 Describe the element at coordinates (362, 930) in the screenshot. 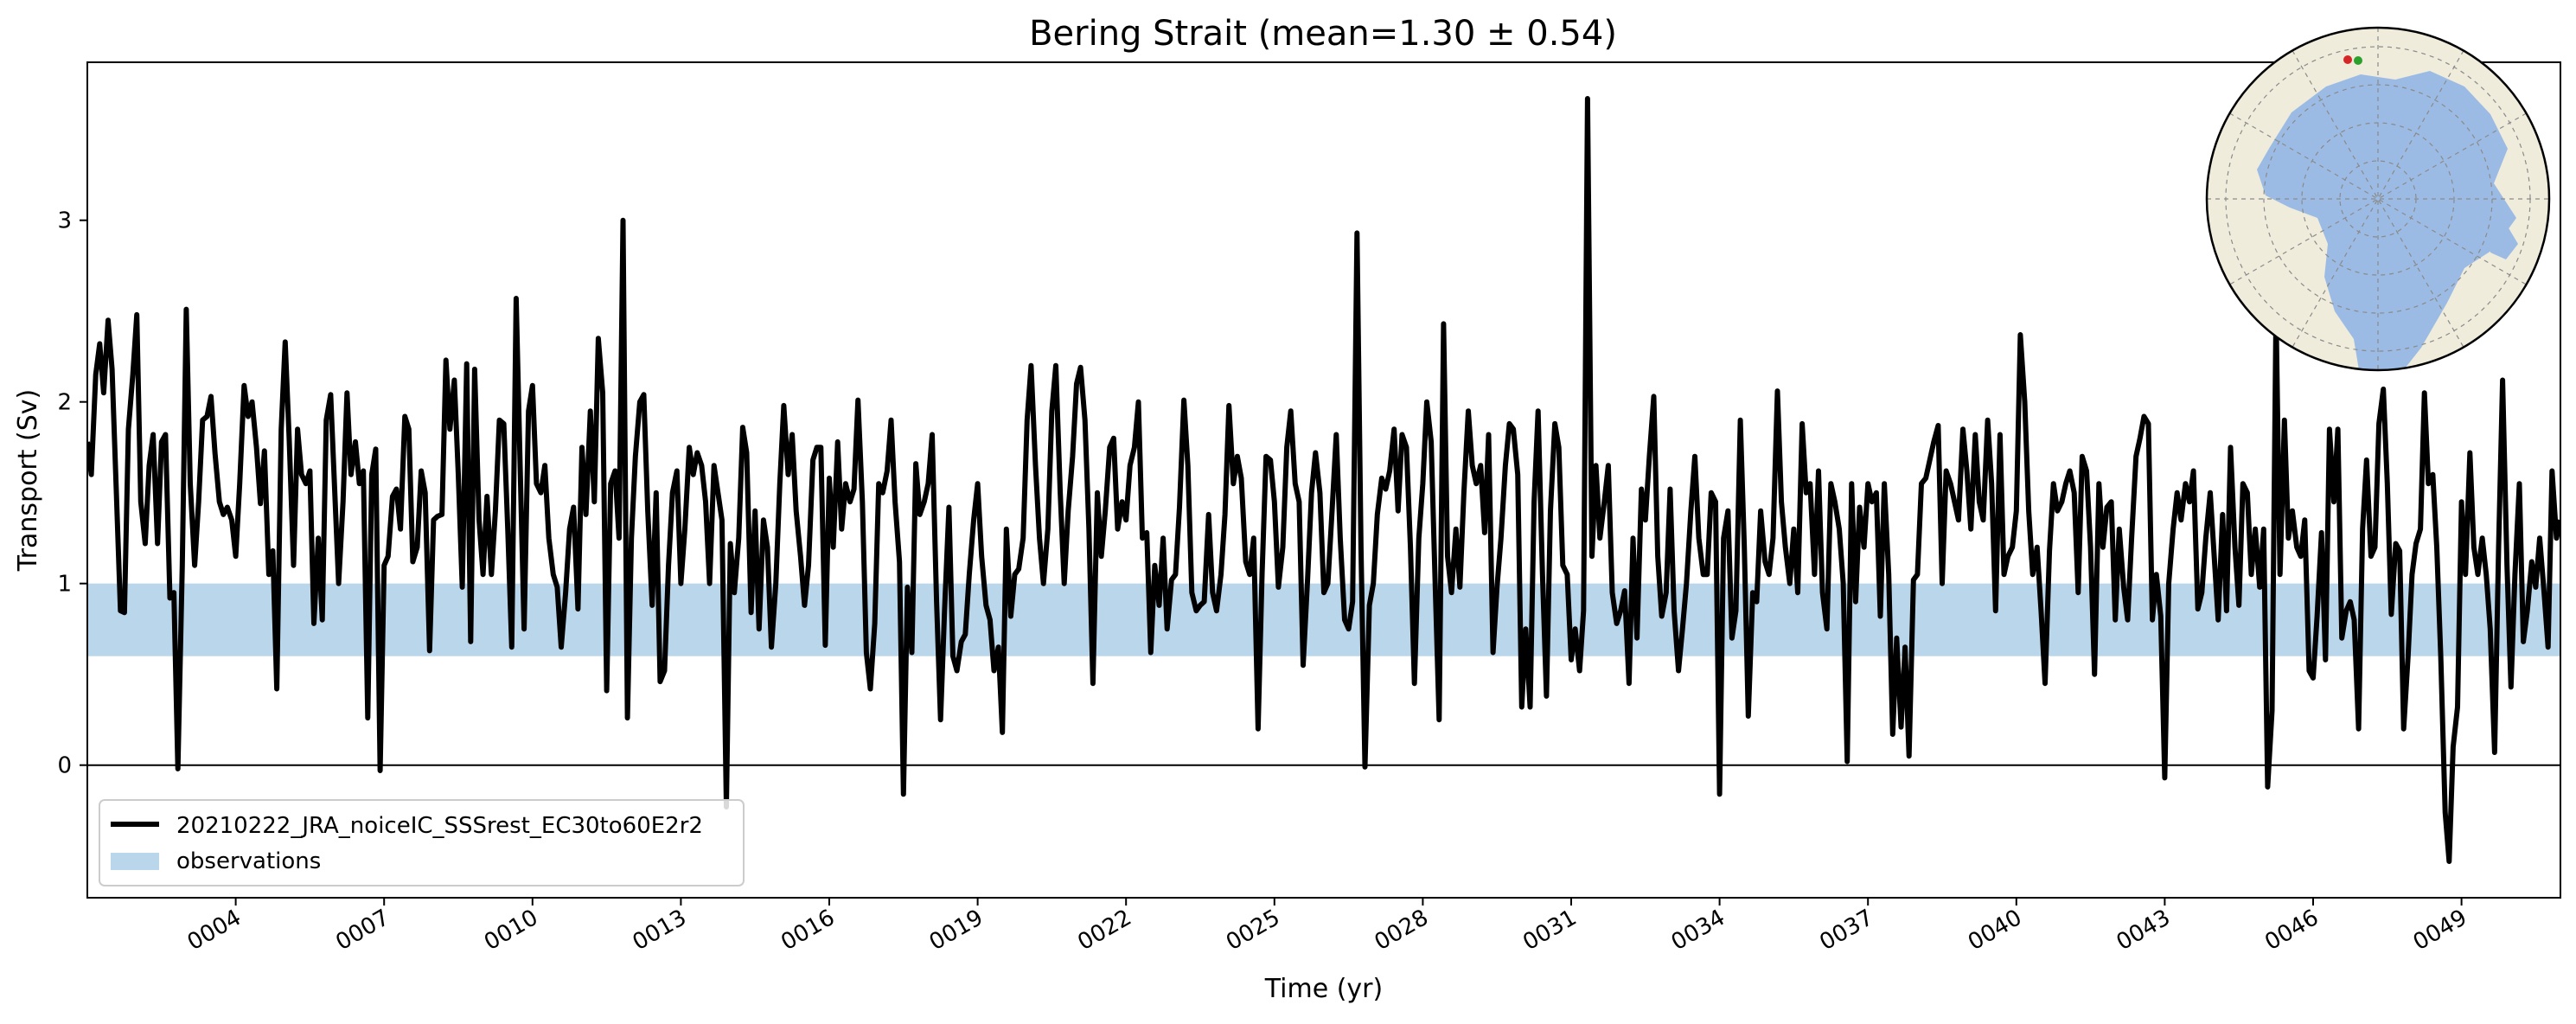

I see `x-tick-label: 0007` at that location.